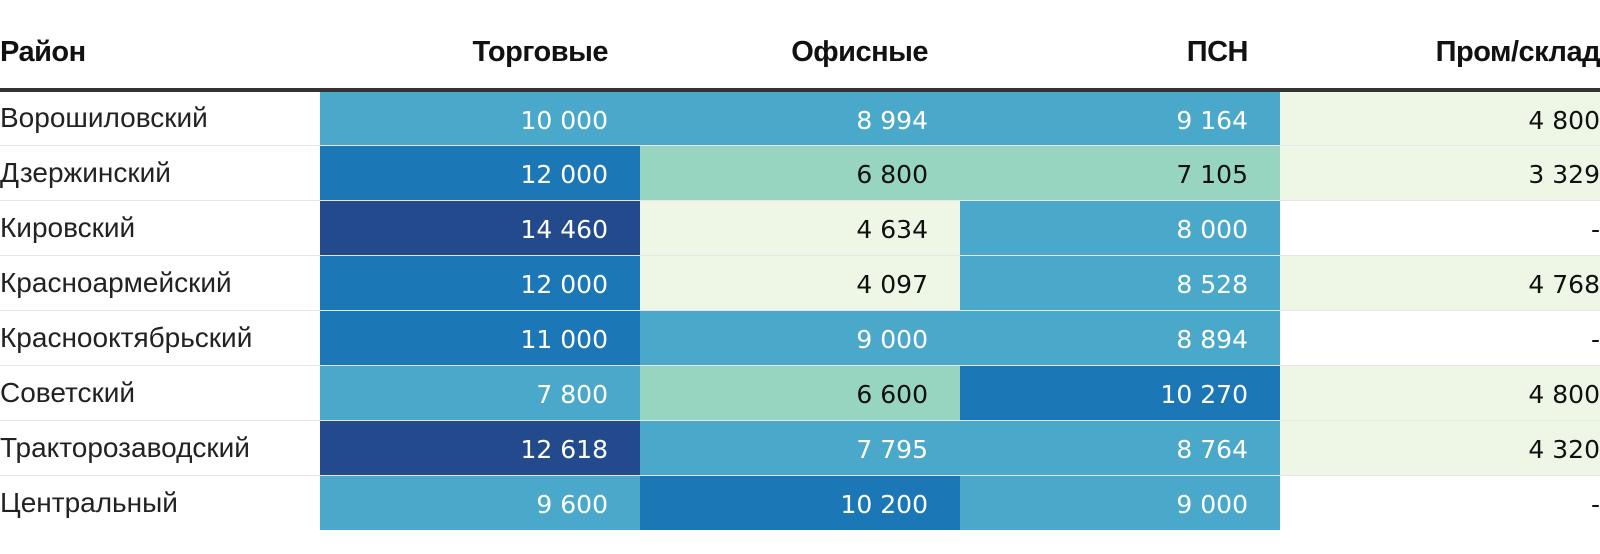  Describe the element at coordinates (572, 505) in the screenshot. I see `cell-value: 9 600` at that location.